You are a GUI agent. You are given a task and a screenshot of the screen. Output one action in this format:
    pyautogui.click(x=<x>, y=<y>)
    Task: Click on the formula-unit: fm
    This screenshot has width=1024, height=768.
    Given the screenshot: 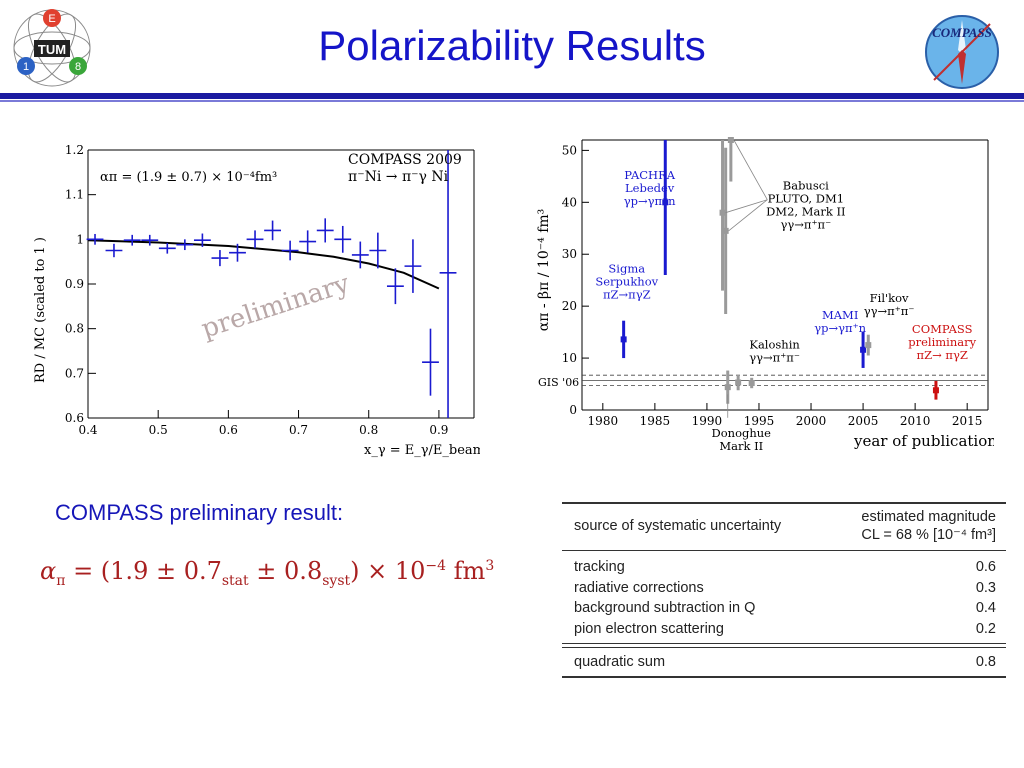 What is the action you would take?
    pyautogui.click(x=466, y=571)
    